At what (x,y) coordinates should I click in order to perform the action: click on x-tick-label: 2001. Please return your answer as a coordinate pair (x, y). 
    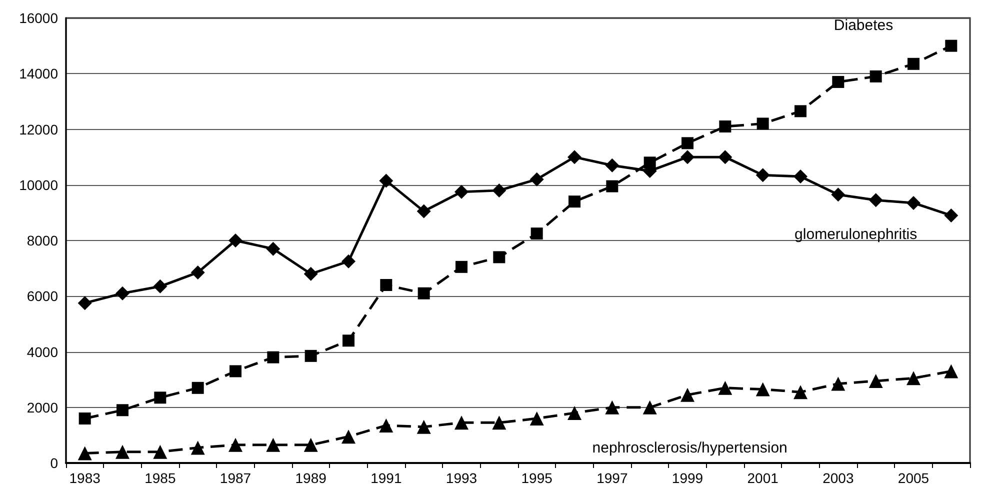
    Looking at the image, I should click on (763, 478).